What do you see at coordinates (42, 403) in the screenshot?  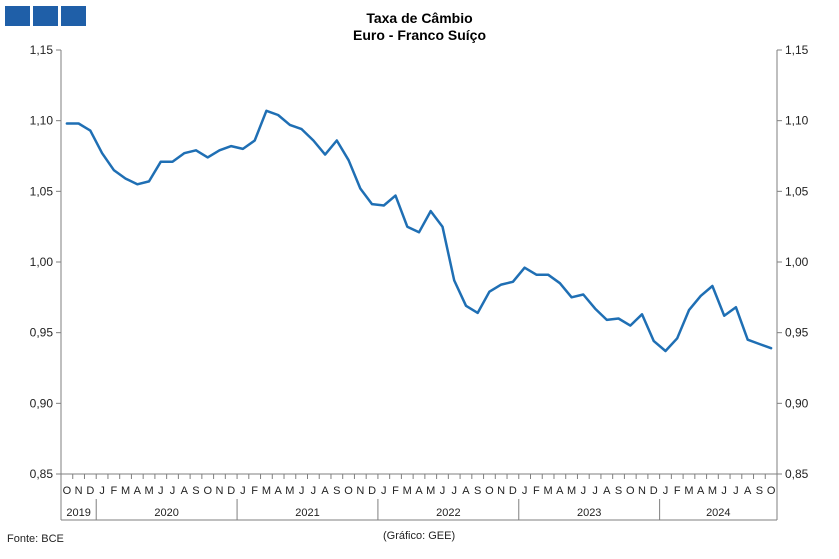 I see `y-tick-label-left: 0,90` at bounding box center [42, 403].